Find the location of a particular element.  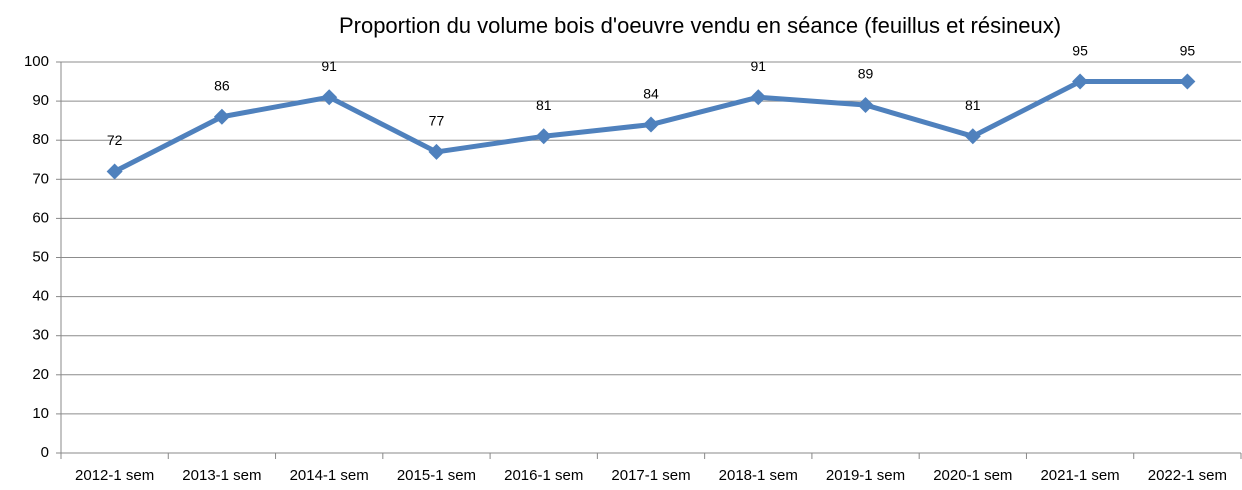

x-tick-label: 2013-1 sem is located at coordinates (221, 475).